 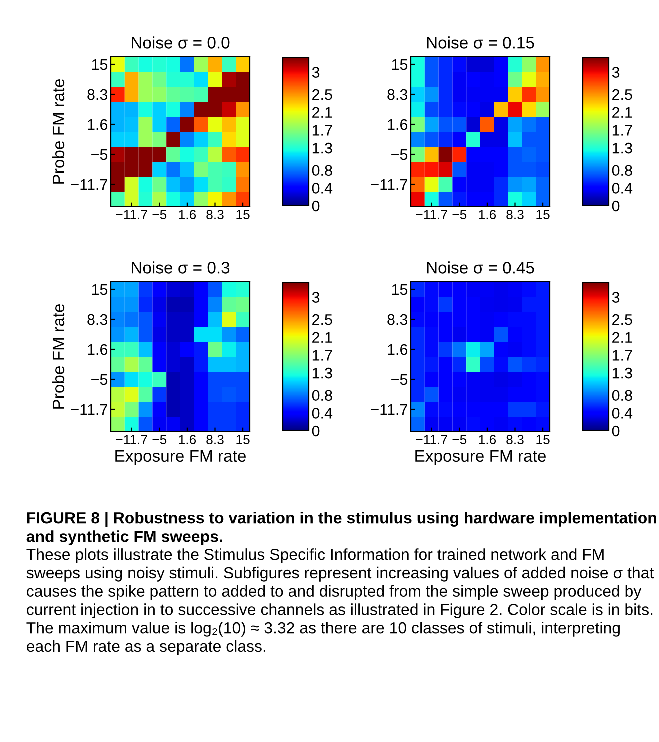 I want to click on chart-title: Noise σ = 0.45, so click(x=480, y=268).